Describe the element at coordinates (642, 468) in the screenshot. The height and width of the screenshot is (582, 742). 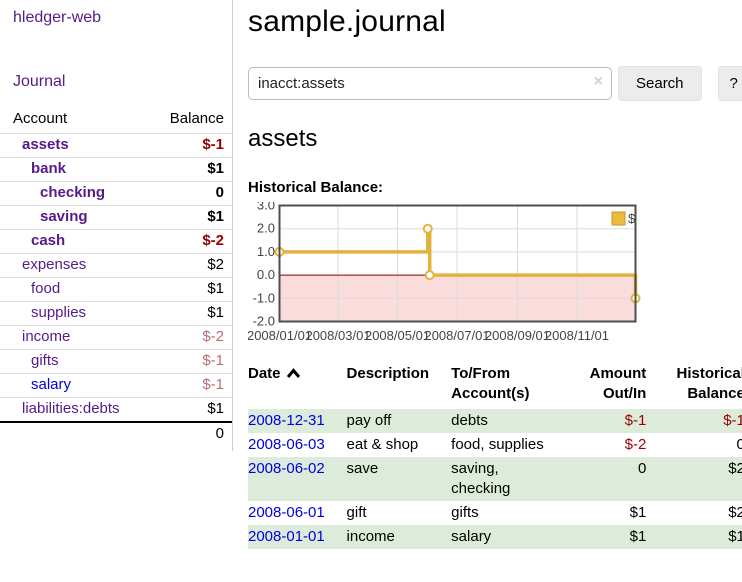
I see `transaction-amount: 0` at that location.